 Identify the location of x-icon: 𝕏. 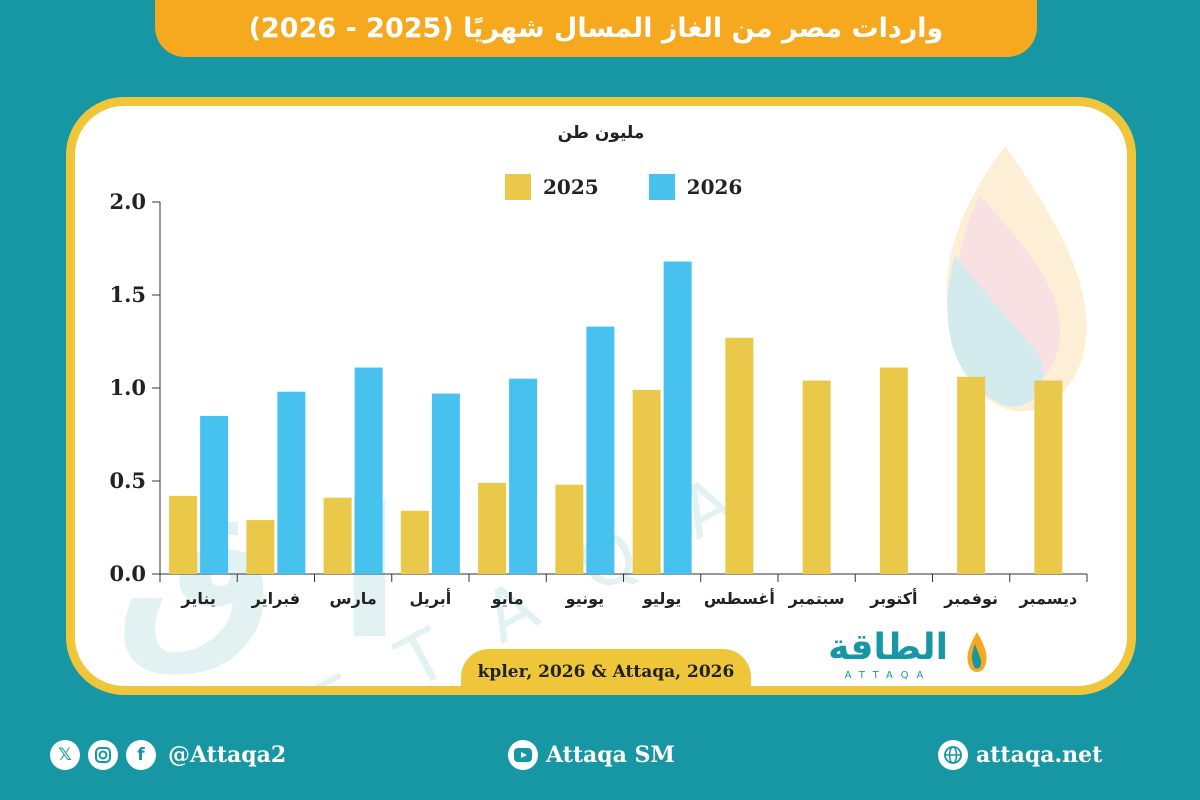
(65, 755).